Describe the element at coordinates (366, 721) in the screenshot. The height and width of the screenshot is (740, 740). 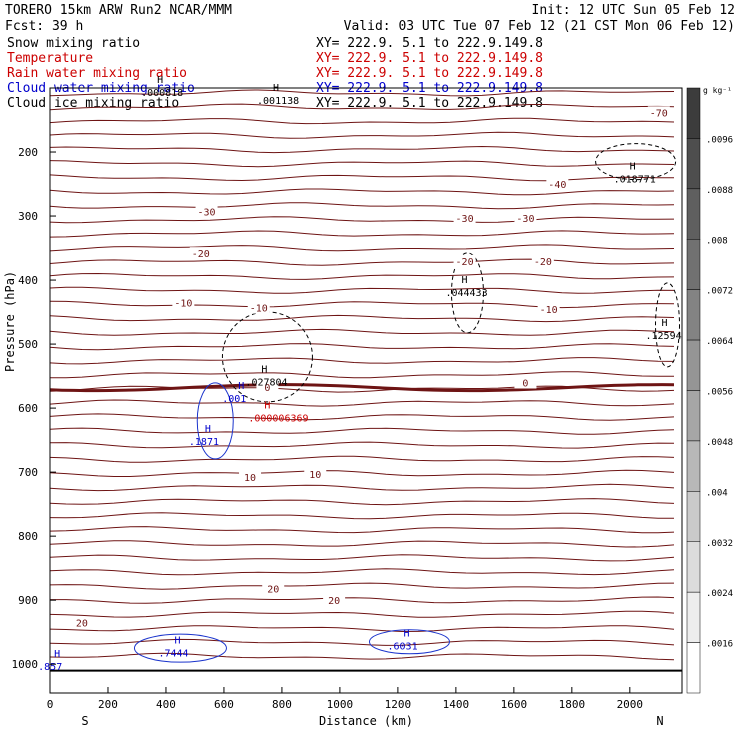
I see `x-axis-label: Distance (km)` at that location.